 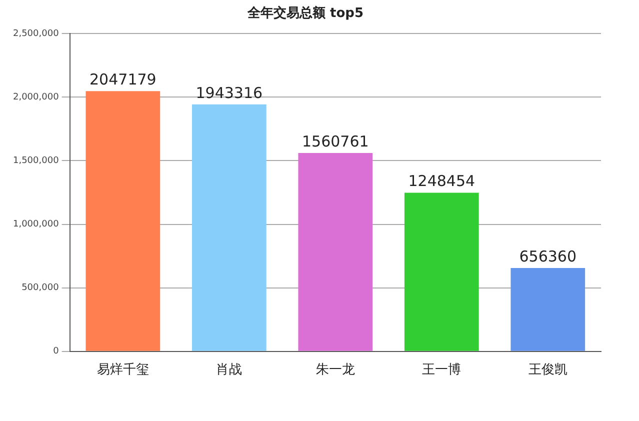 I want to click on y-tick-label: 2,500,000, so click(x=36, y=33).